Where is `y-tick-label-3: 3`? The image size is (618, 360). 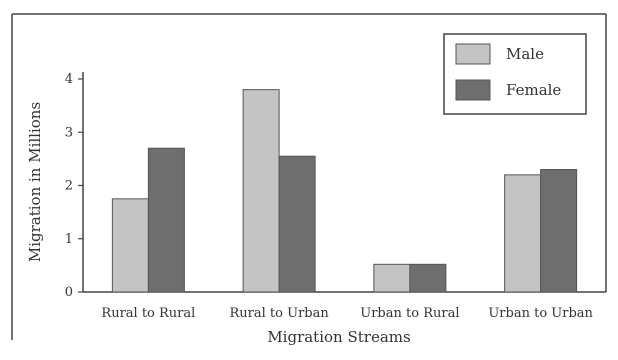
y-tick-label-3: 3 is located at coordinates (69, 132).